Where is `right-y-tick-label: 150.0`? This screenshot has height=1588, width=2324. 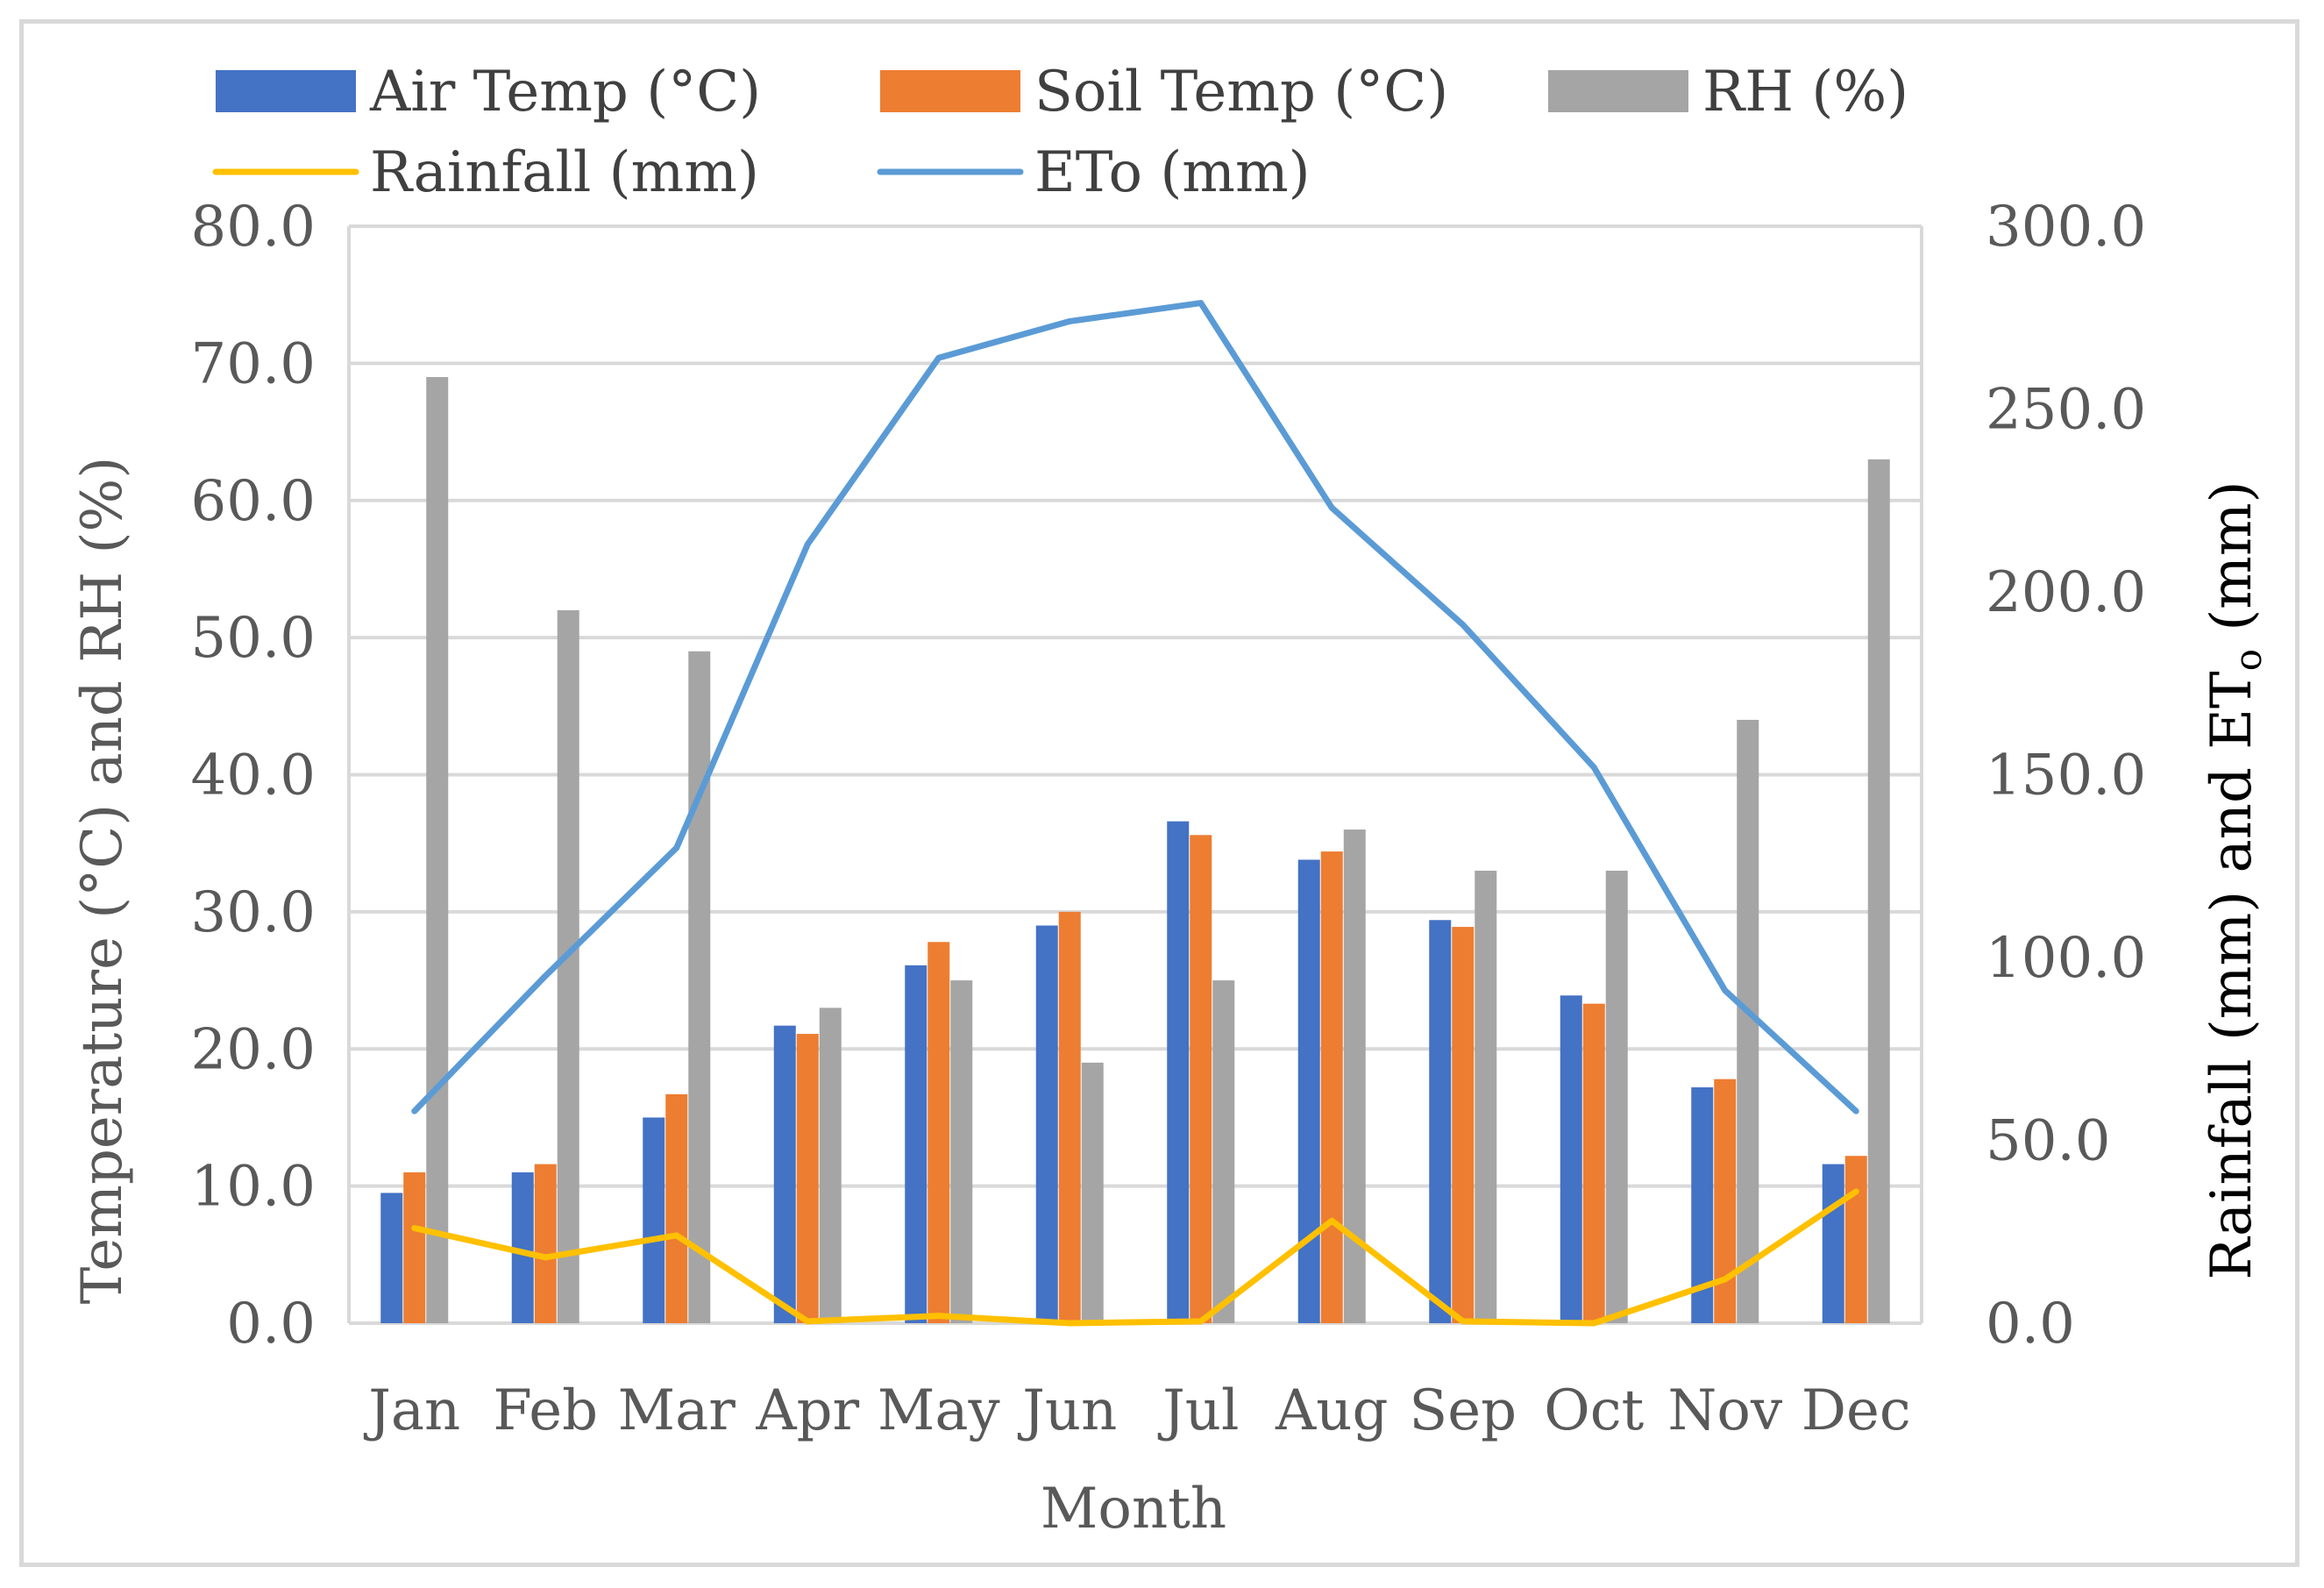
right-y-tick-label: 150.0 is located at coordinates (2066, 776).